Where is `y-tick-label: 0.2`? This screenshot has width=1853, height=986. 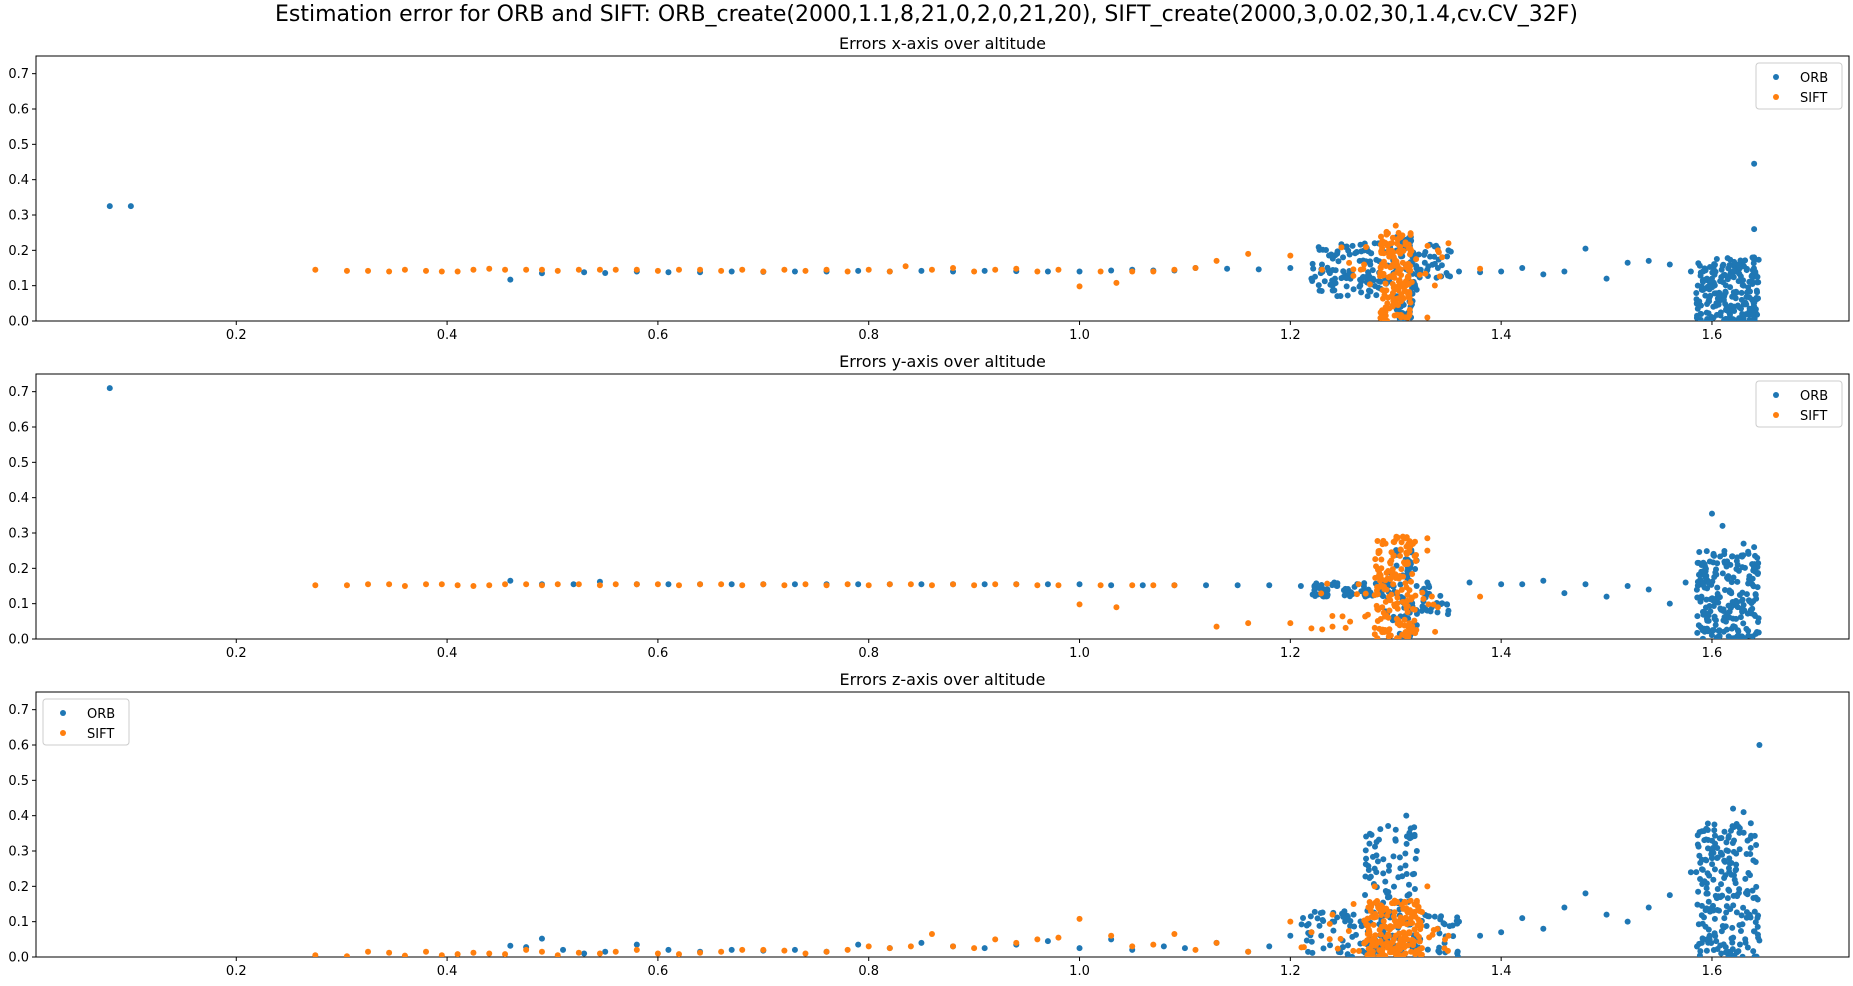 y-tick-label: 0.2 is located at coordinates (18, 251).